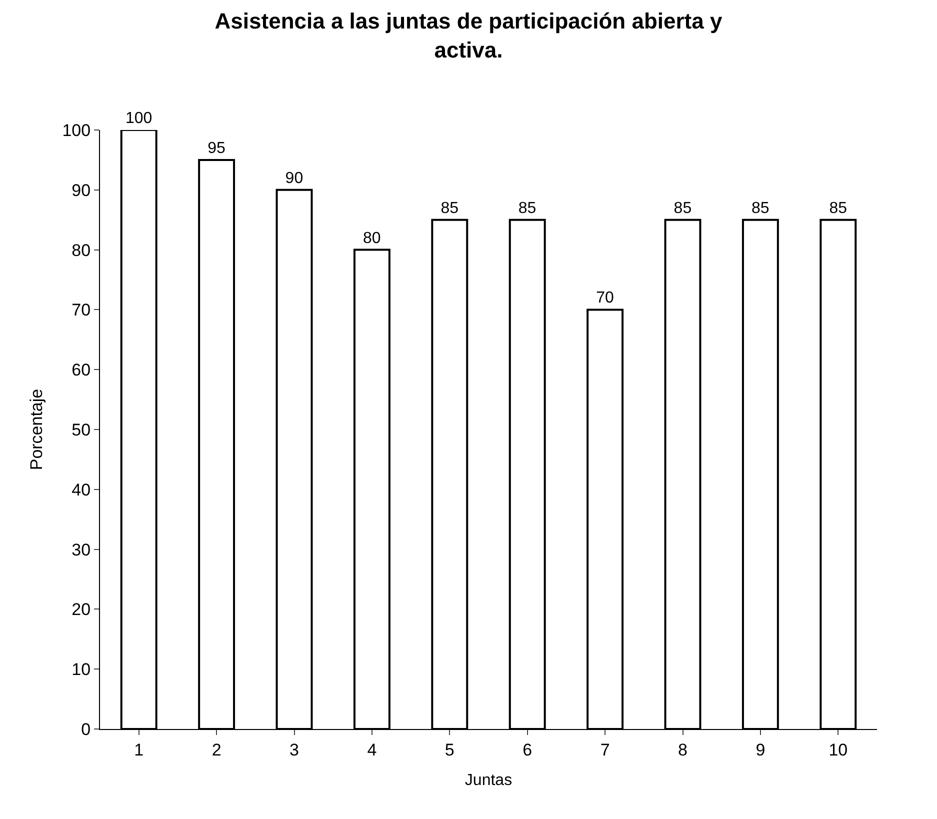  I want to click on y-tick-label: 0, so click(86, 729).